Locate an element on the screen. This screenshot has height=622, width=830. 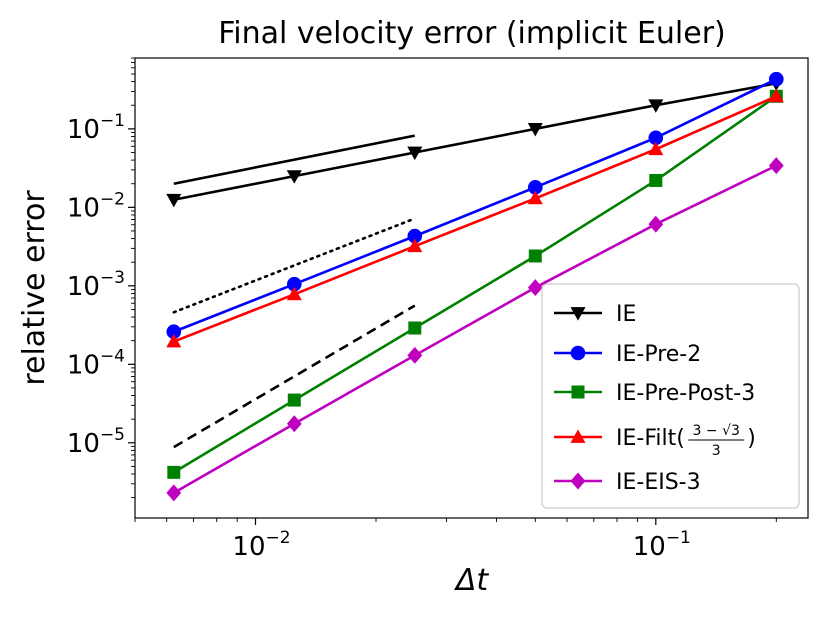
legend-item: IE is located at coordinates (595, 314).